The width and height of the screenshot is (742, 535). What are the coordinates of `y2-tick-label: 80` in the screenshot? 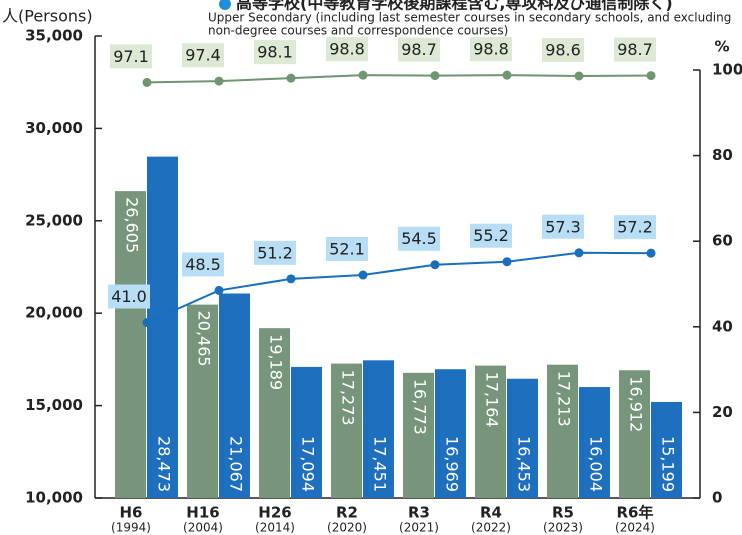 It's located at (722, 155).